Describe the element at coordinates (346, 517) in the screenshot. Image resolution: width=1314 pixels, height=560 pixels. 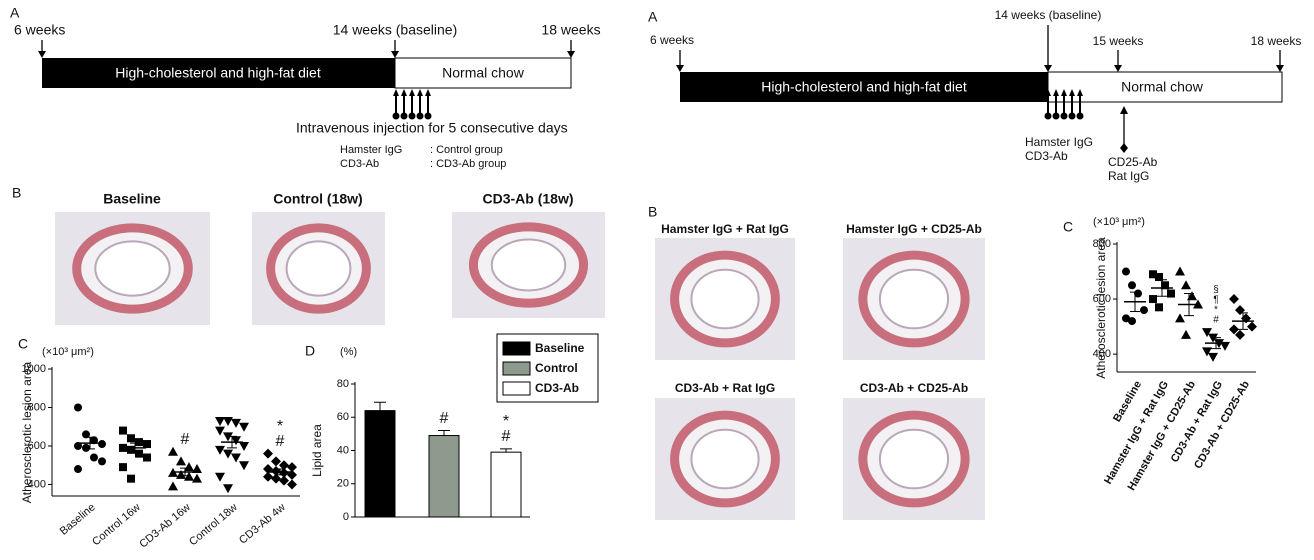
I see `y-tick-label: 0` at that location.